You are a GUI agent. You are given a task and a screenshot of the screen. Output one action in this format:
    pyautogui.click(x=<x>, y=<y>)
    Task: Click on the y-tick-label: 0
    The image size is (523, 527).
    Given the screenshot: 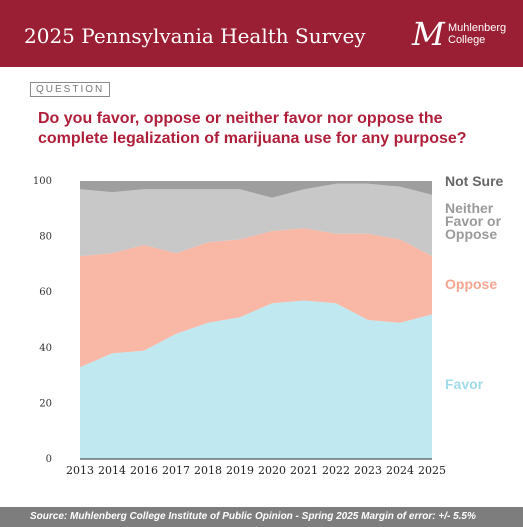 What is the action you would take?
    pyautogui.click(x=49, y=459)
    